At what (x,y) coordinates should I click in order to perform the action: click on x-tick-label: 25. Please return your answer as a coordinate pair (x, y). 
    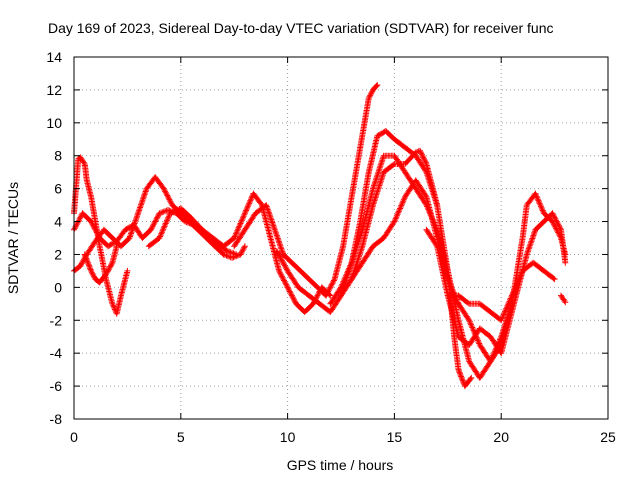
    Looking at the image, I should click on (608, 437).